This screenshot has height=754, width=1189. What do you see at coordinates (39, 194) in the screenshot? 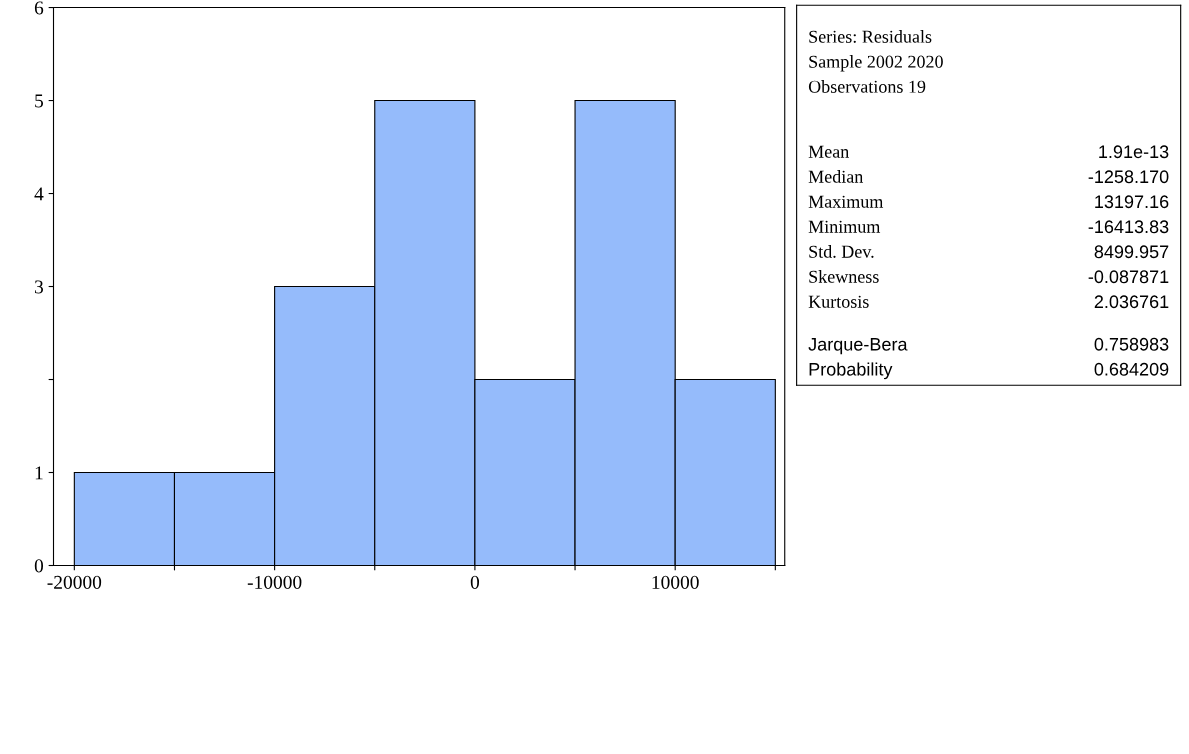
I see `y-tick-label: 4` at bounding box center [39, 194].